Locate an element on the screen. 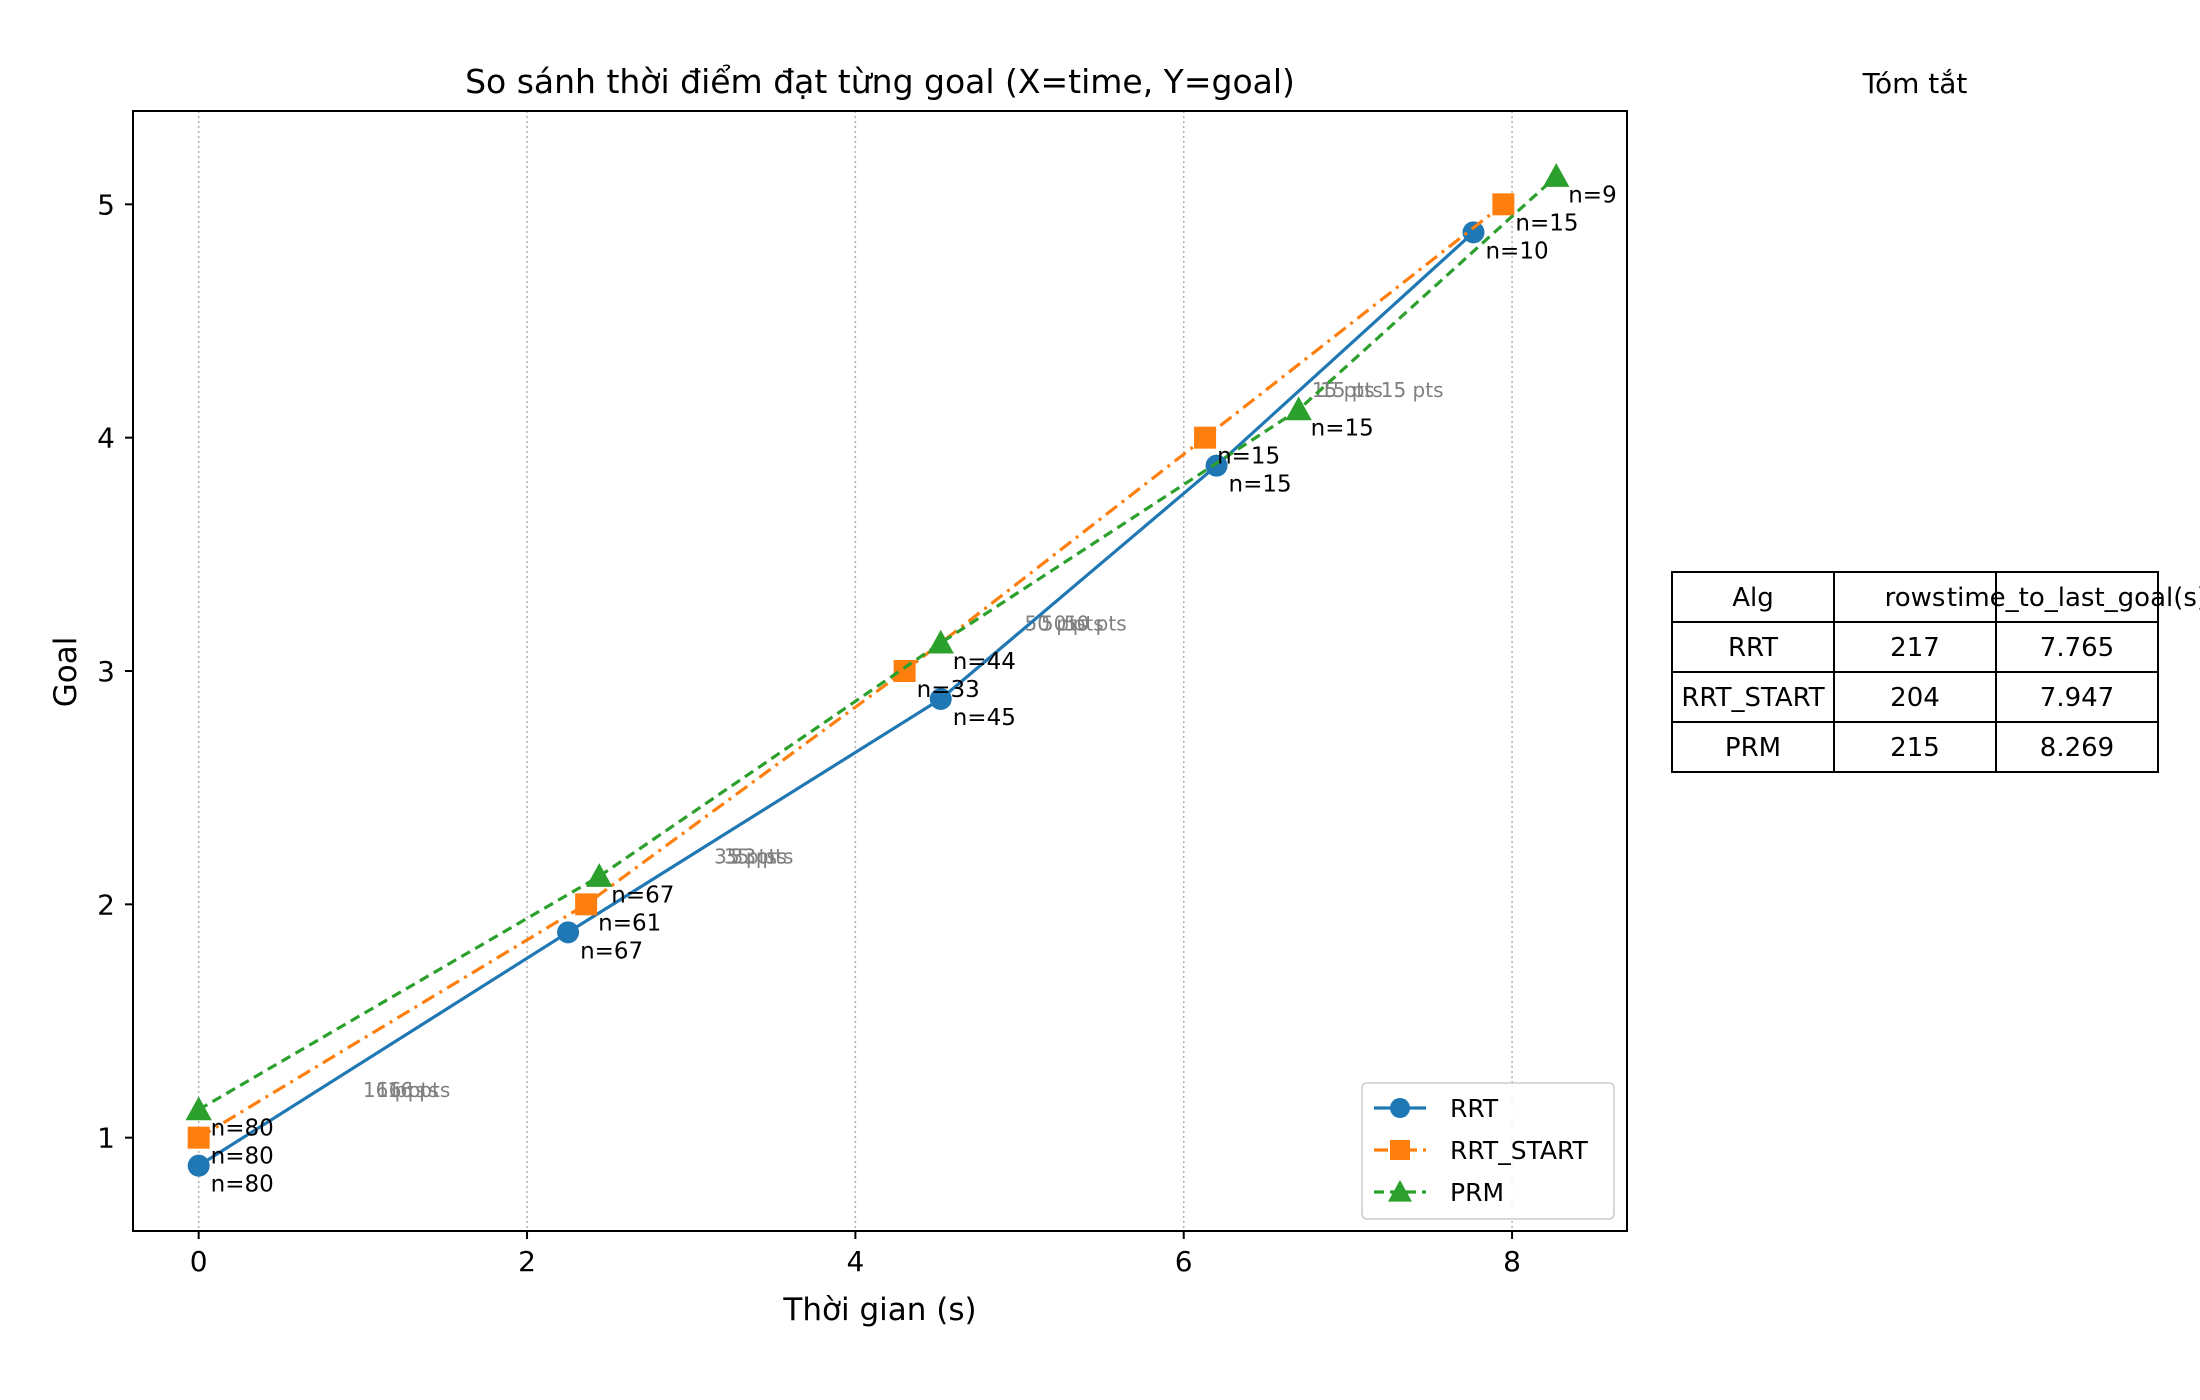 The image size is (2200, 1400). y-axis-label: Goal is located at coordinates (66, 672).